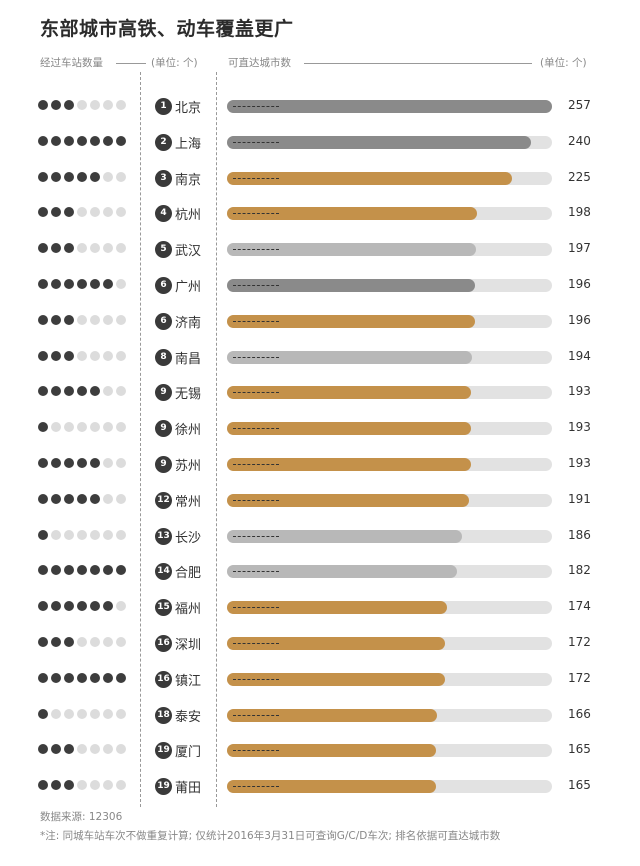 The image size is (640, 866). Describe the element at coordinates (320, 644) in the screenshot. I see `chart-row: 16 深圳 172` at that location.